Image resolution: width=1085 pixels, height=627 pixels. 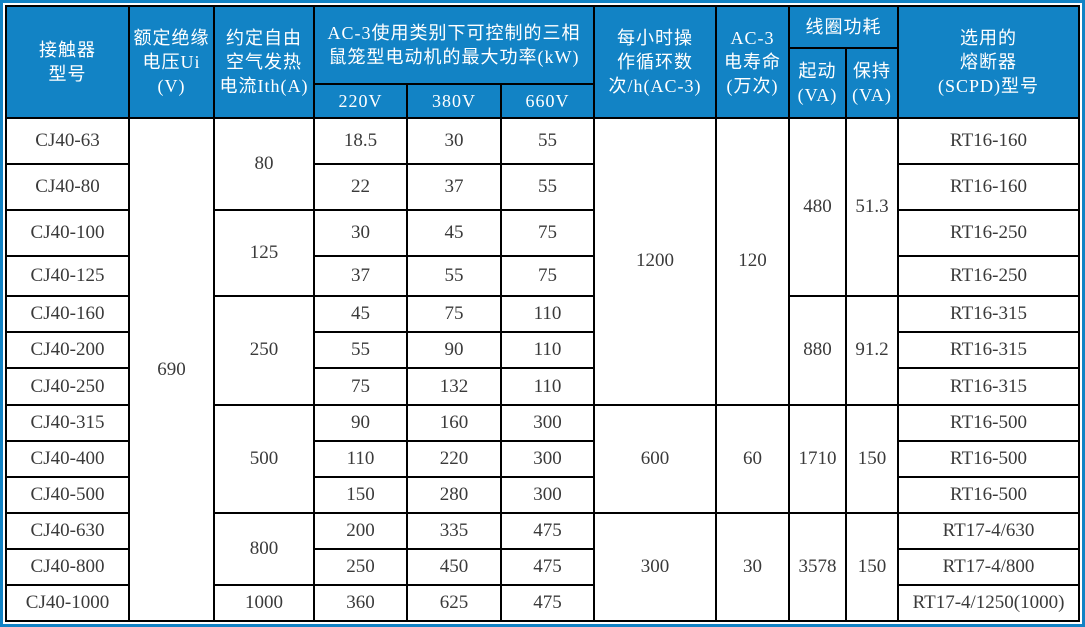 What do you see at coordinates (67, 458) in the screenshot?
I see `cell-model: CJ40-400` at bounding box center [67, 458].